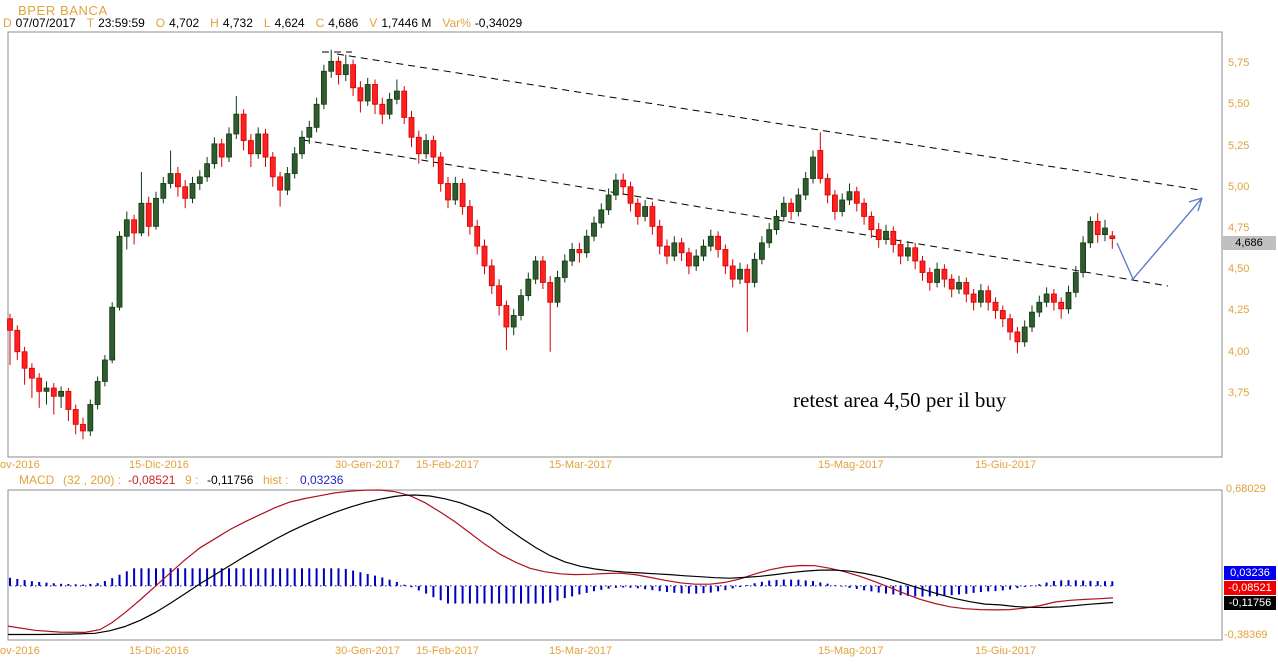 This screenshot has width=1278, height=668. Describe the element at coordinates (900, 400) in the screenshot. I see `chart-text-annotation: retest area 4,50 per il buy` at that location.